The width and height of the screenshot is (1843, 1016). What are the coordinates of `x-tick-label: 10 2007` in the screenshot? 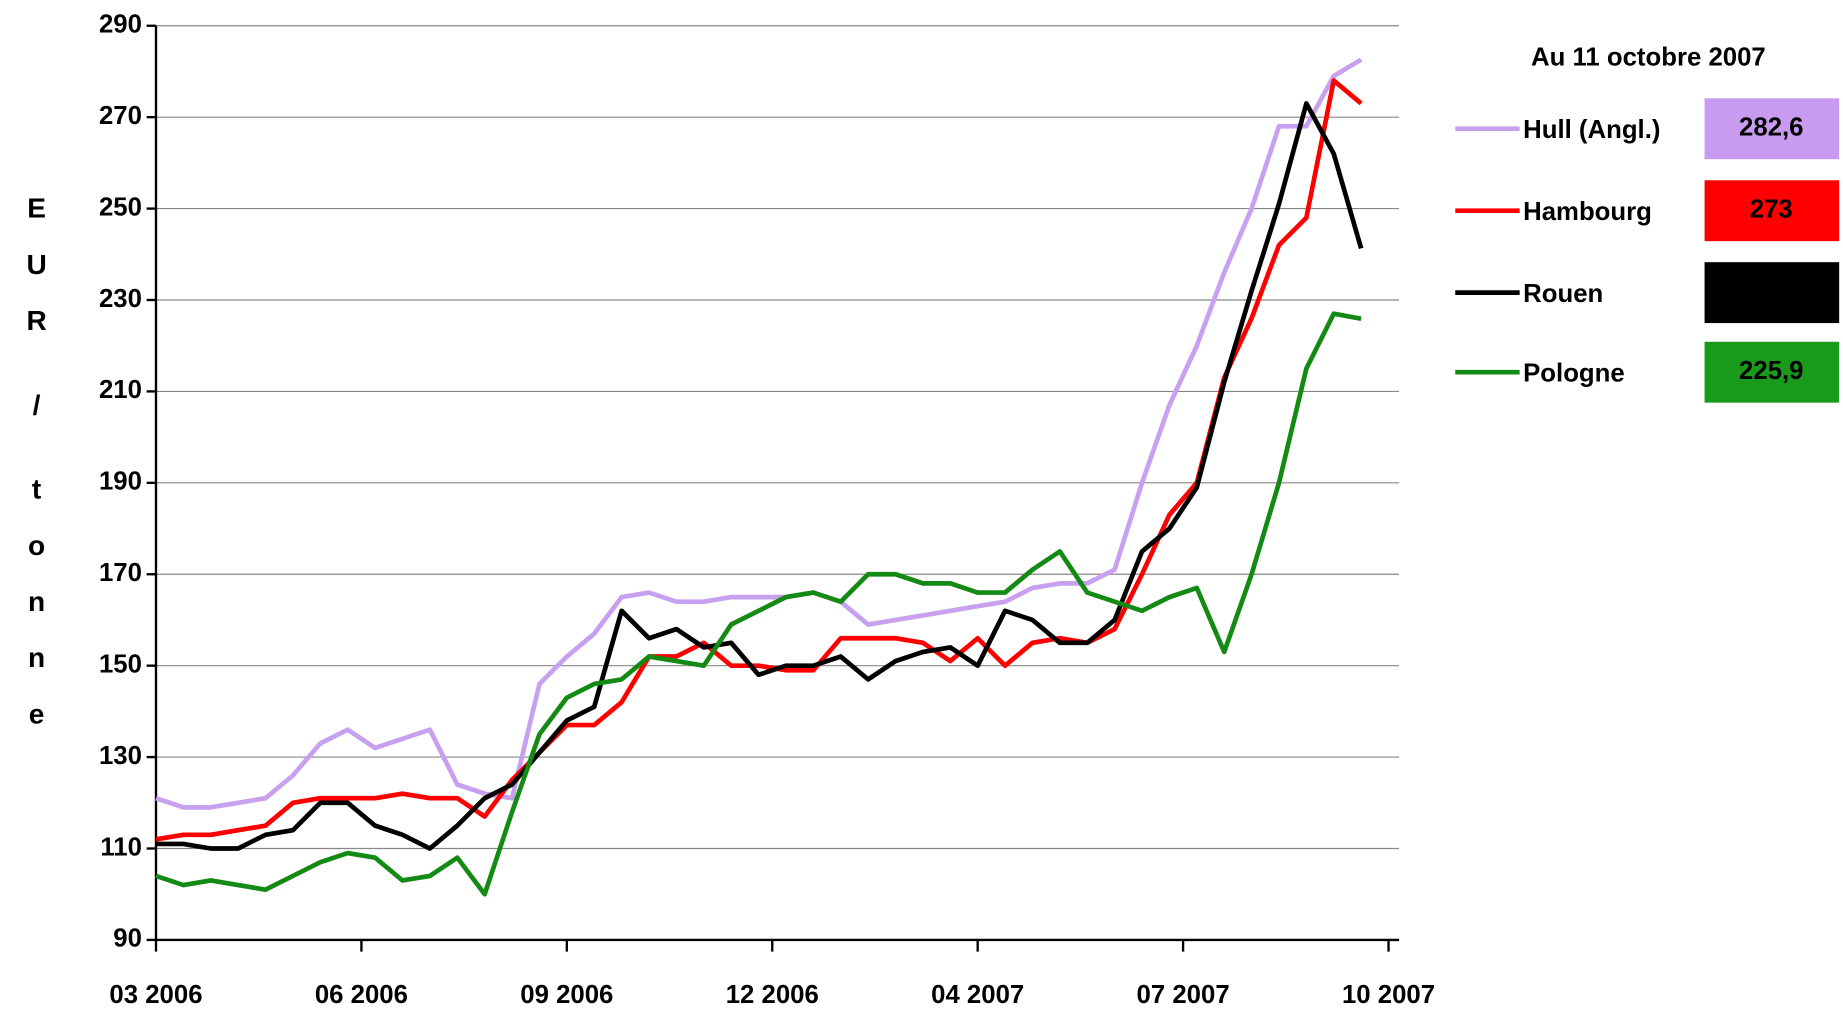 It's located at (1388, 995).